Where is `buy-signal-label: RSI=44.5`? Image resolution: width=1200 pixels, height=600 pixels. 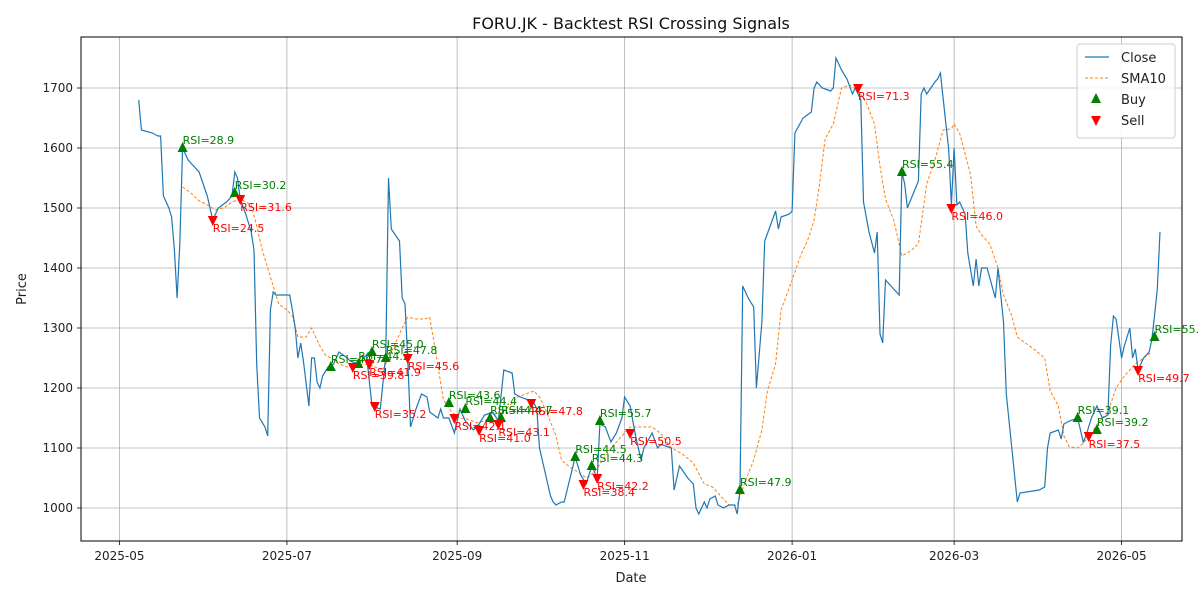
buy-signal-label: RSI=44.5 is located at coordinates (601, 449).